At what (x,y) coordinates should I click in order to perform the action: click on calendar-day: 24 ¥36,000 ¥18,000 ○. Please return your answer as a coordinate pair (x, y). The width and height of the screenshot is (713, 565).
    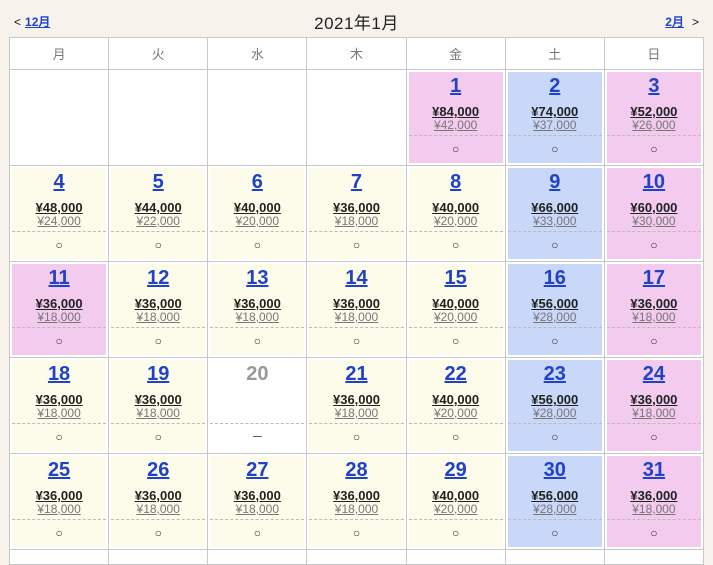
    Looking at the image, I should click on (653, 405).